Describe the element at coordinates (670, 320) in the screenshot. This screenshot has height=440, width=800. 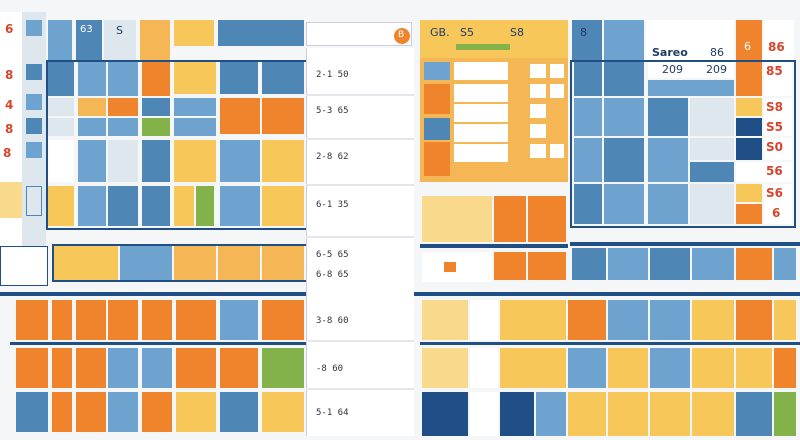
I see `rb-a6` at that location.